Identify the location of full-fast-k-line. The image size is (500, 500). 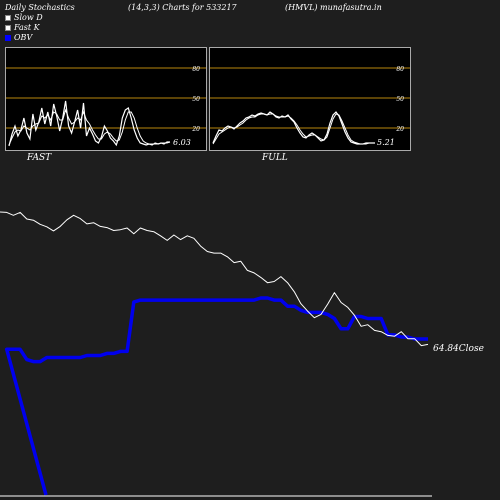
(293, 128).